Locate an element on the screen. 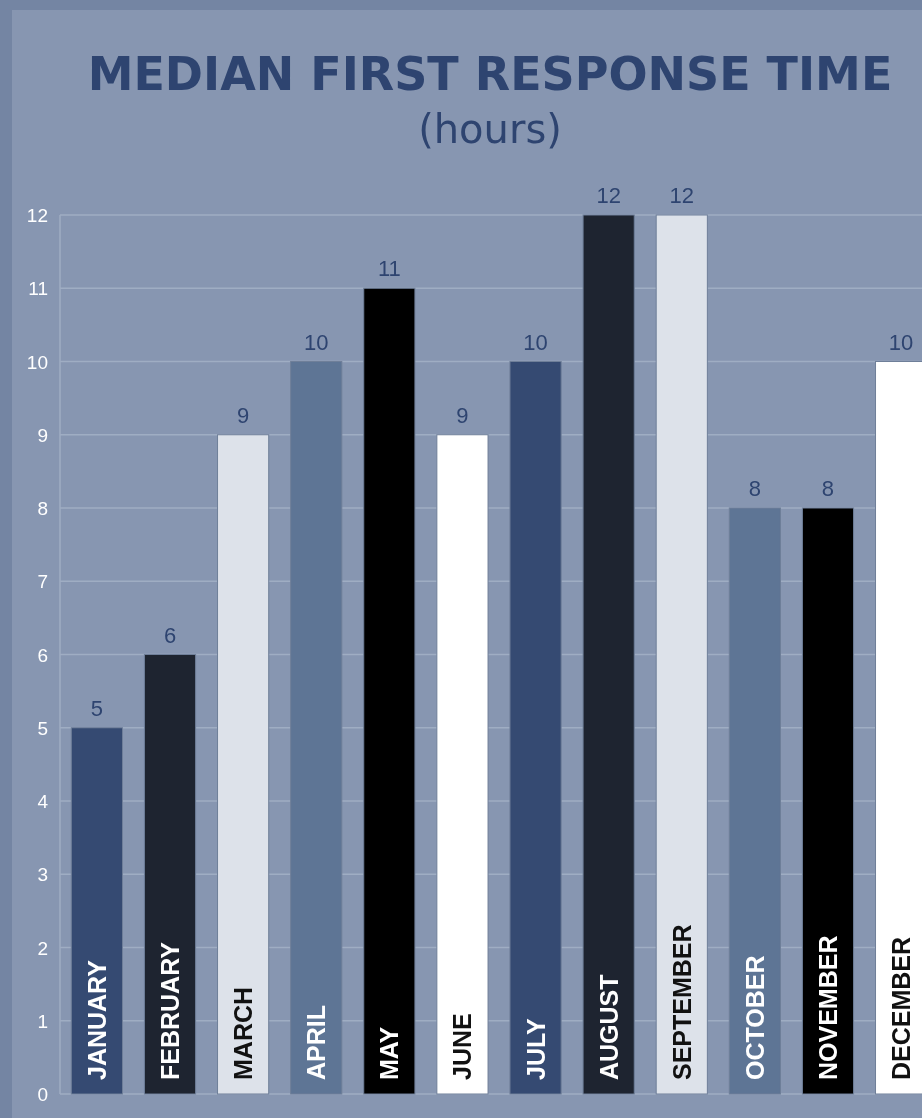 This screenshot has height=1118, width=922. x-tick-label: MAY is located at coordinates (389, 1053).